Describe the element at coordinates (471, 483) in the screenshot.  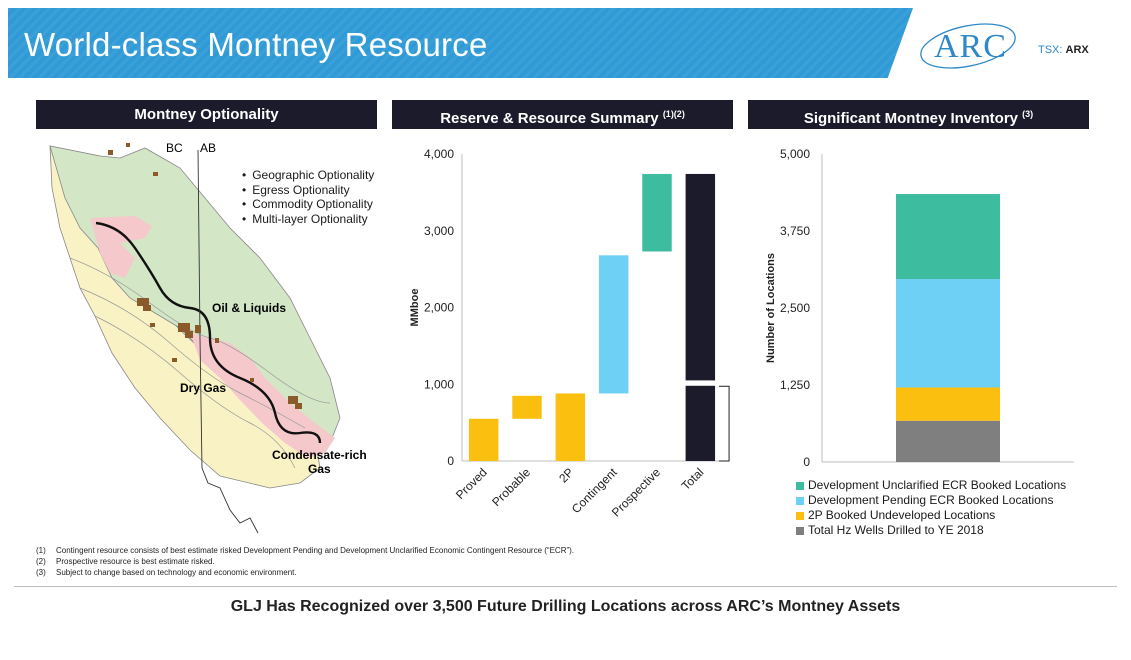
I see `x-tick-label: Proved` at that location.